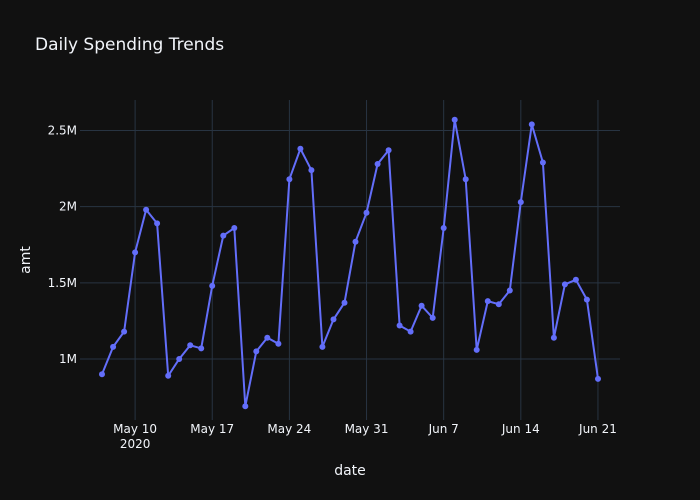 This screenshot has width=700, height=500. Describe the element at coordinates (135, 429) in the screenshot. I see `x-tick-label: May 10` at that location.